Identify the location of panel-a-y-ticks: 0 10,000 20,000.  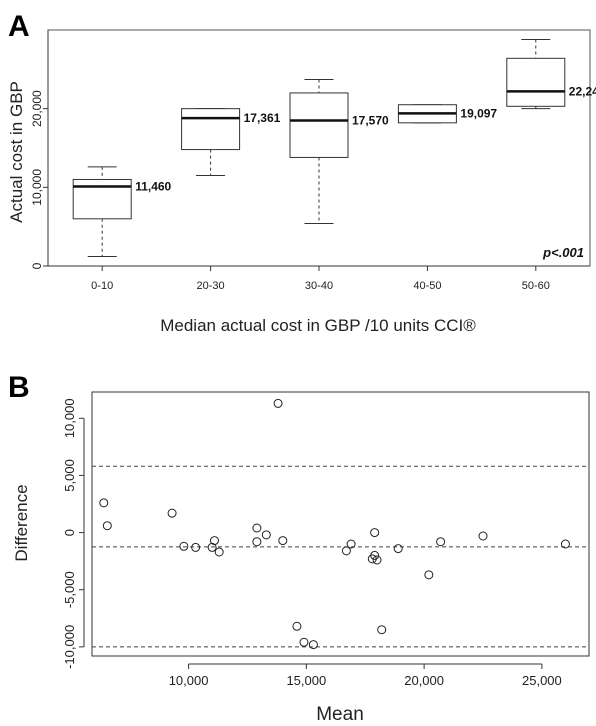
(39, 179).